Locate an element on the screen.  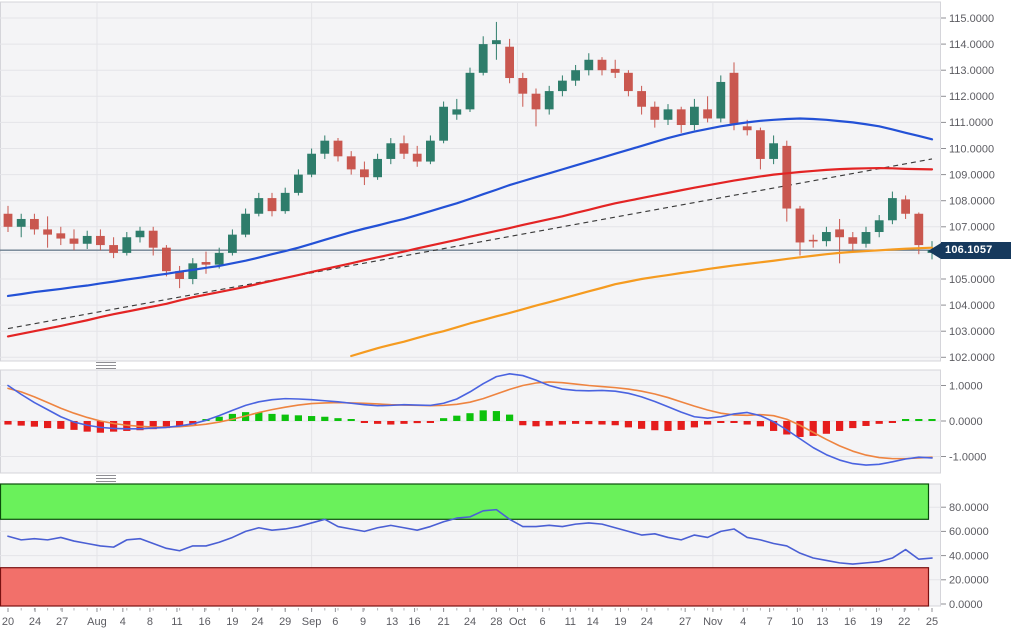
y-tick-label: 113.0000 is located at coordinates (971, 71).